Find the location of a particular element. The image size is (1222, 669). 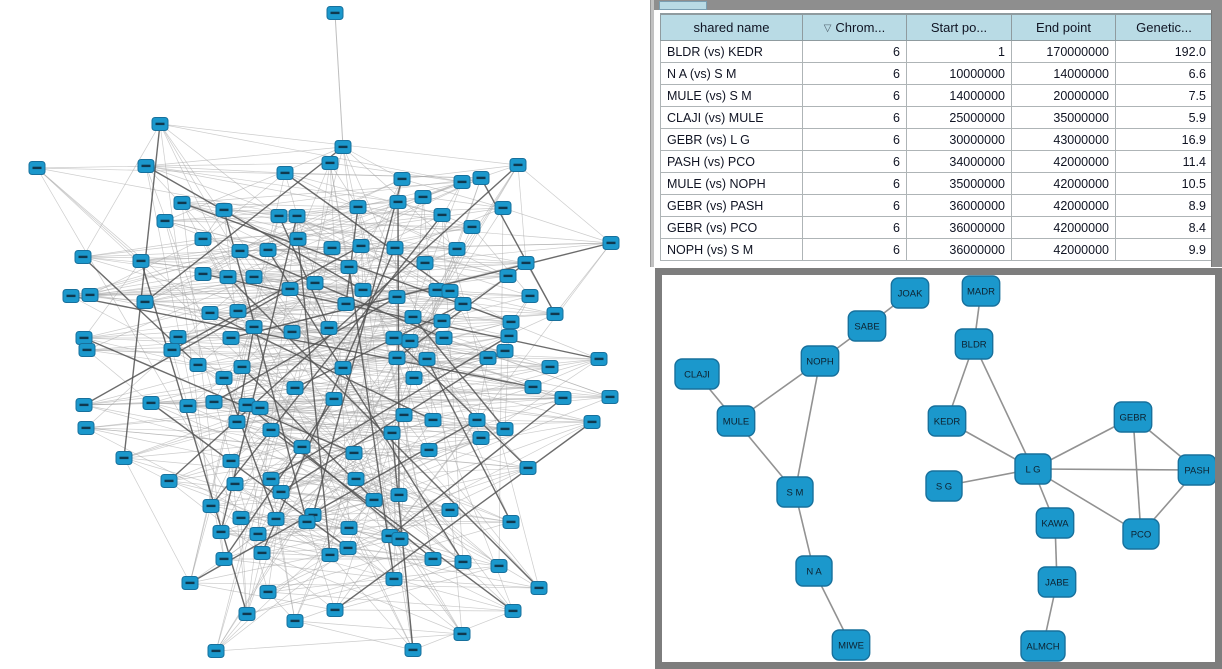

subnetwork-node-claji: CLAJI is located at coordinates (697, 374).